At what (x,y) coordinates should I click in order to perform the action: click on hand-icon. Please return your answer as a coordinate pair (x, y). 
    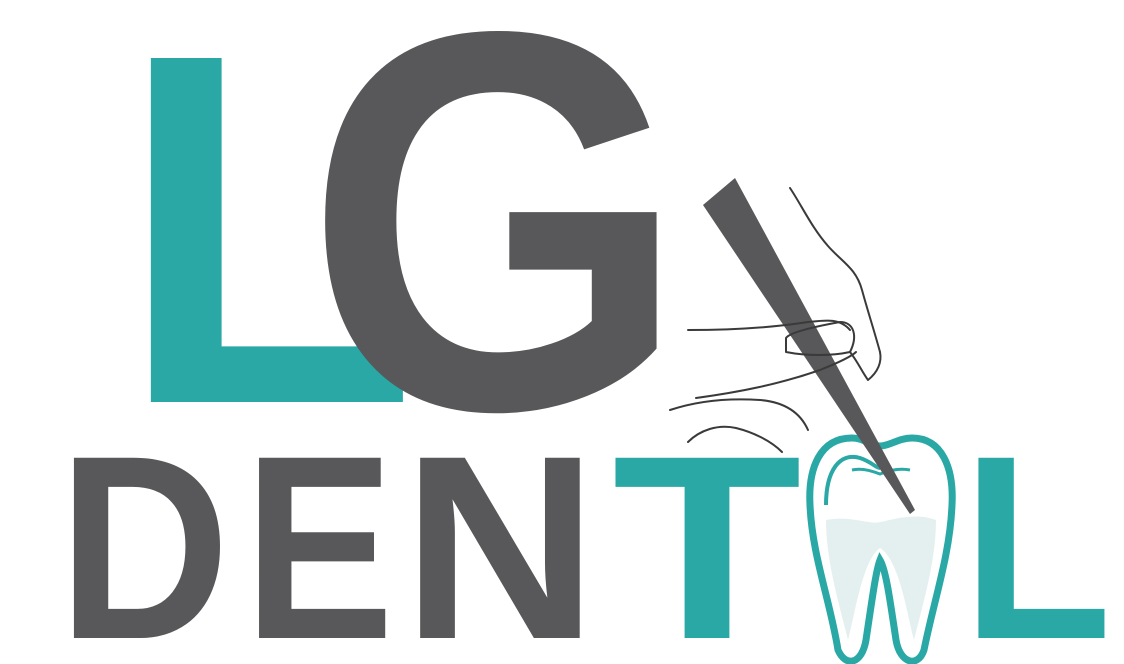
    Looking at the image, I should click on (775, 320).